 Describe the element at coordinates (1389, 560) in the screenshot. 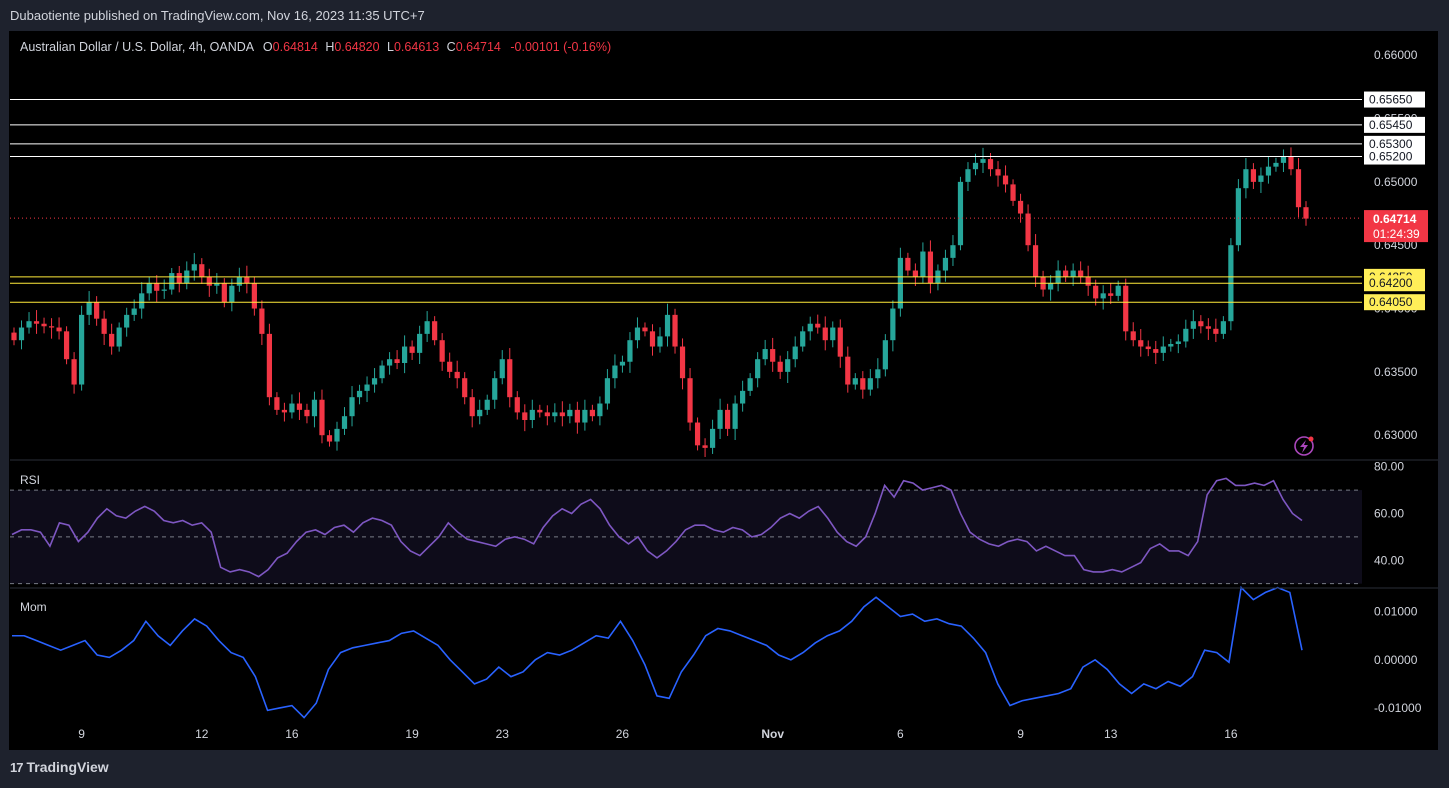

I see `rsi-axis-tick: 40.00` at that location.